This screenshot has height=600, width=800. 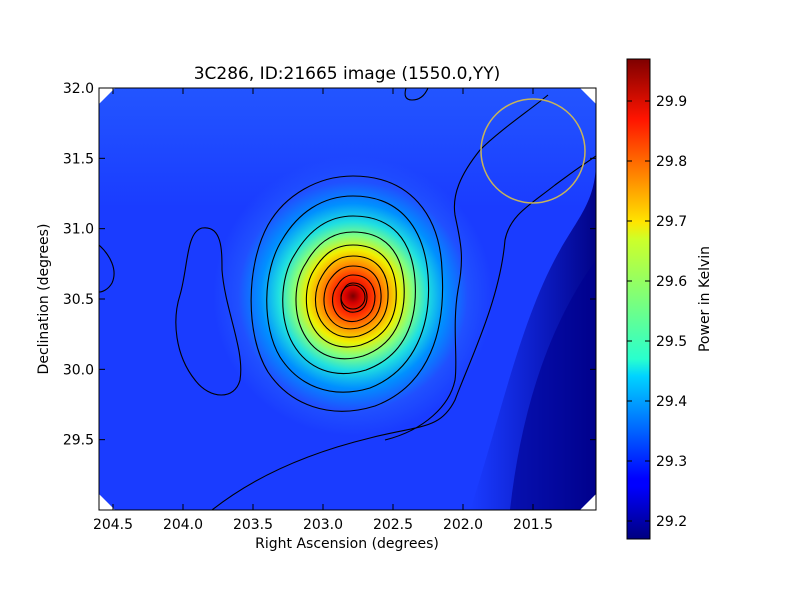 What do you see at coordinates (671, 522) in the screenshot?
I see `colorbar-tick-label: 29.2` at bounding box center [671, 522].